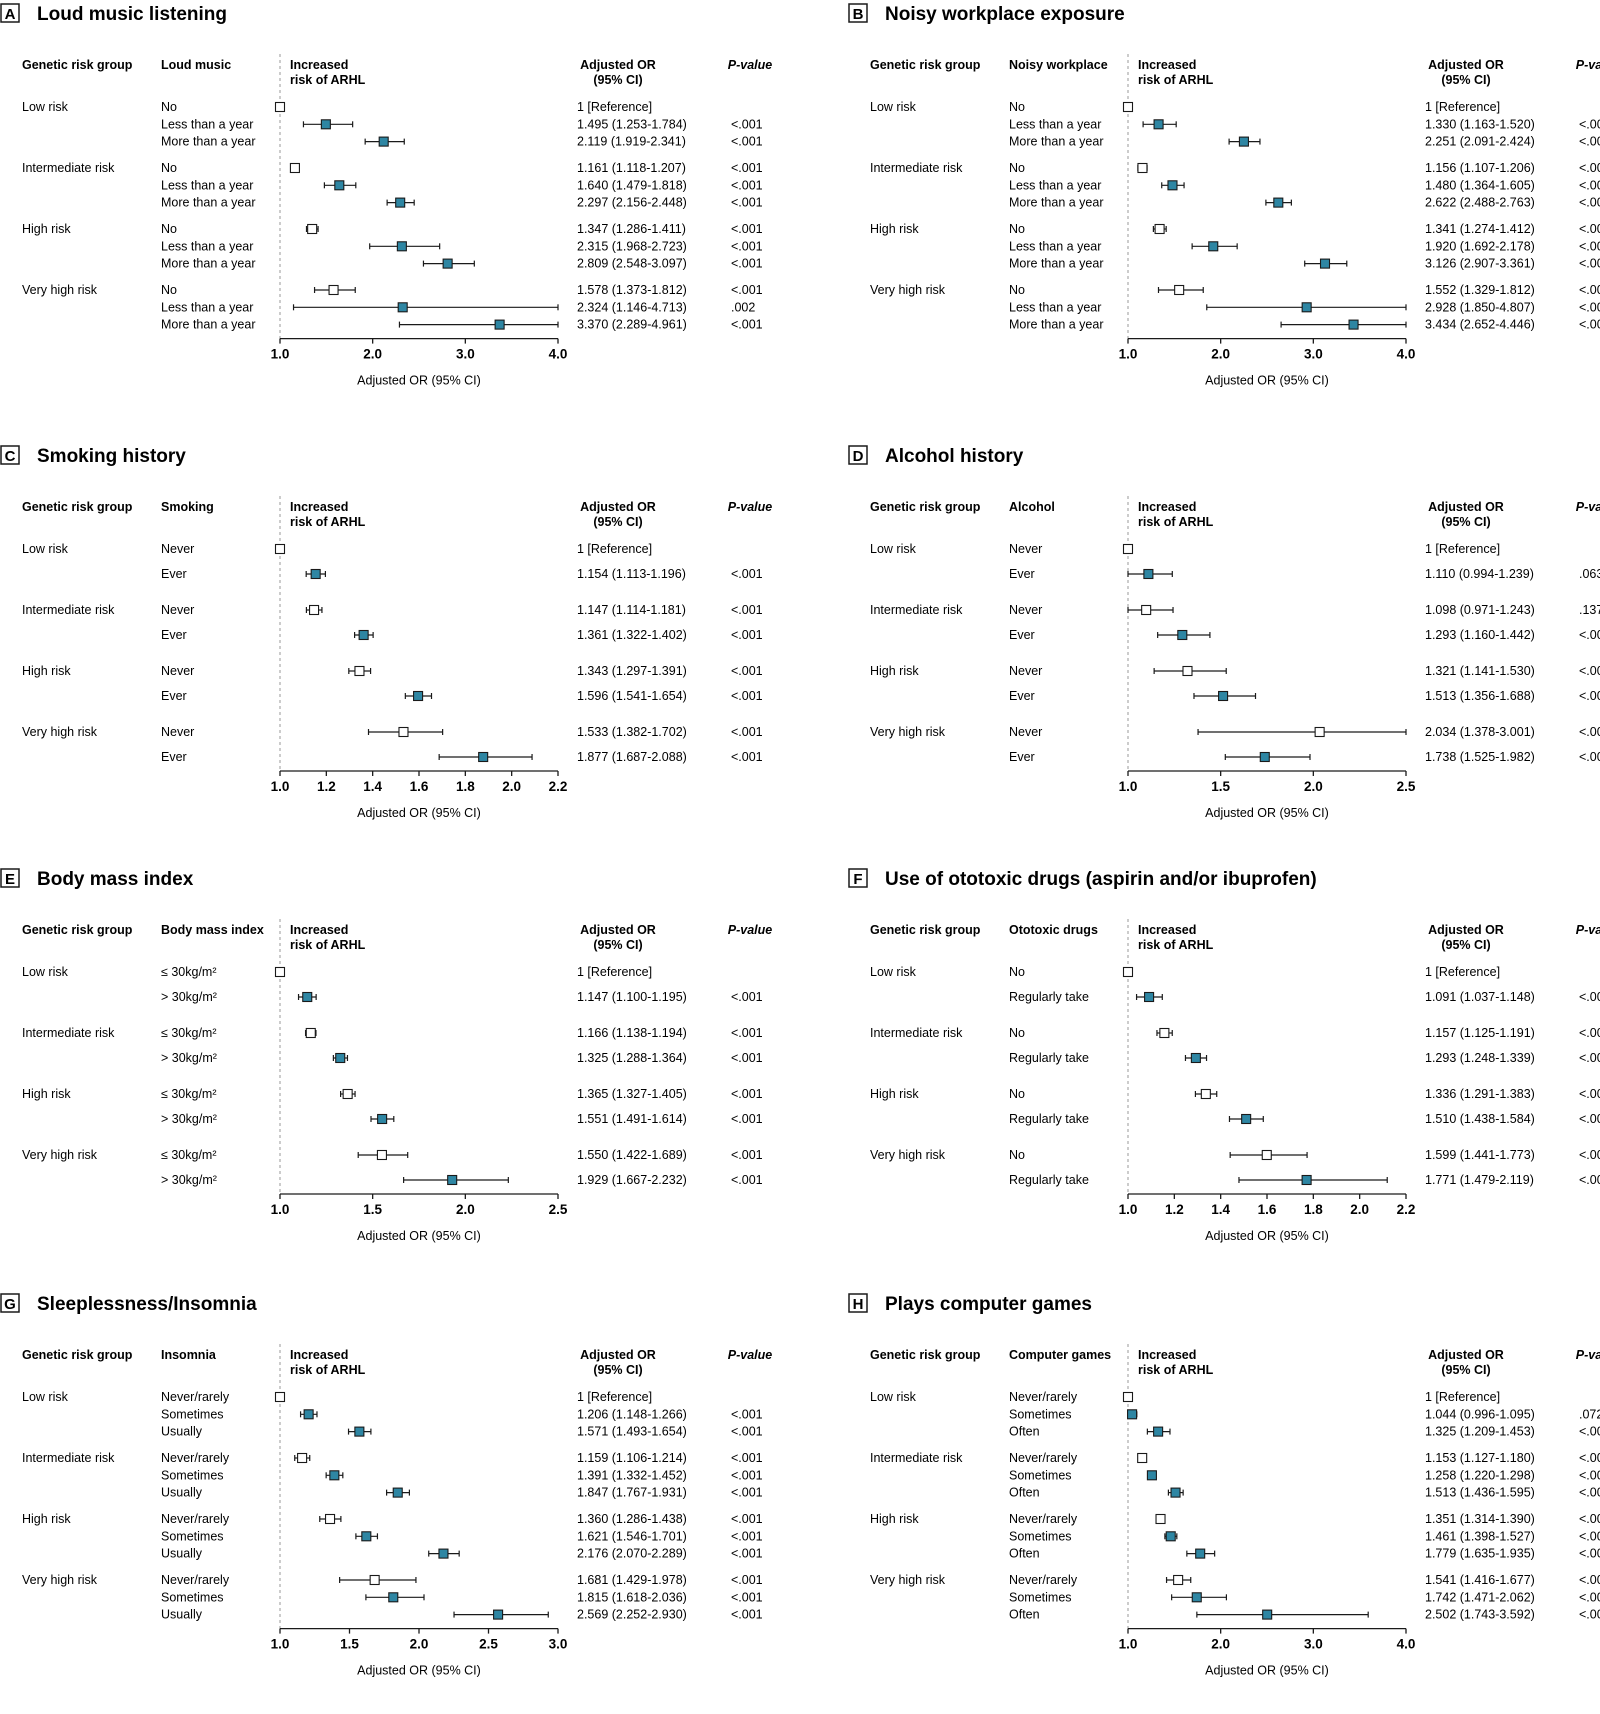 Image resolution: width=1600 pixels, height=1714 pixels. I want to click on or-ci-label: 1.815 (1.618-2.036), so click(632, 1597).